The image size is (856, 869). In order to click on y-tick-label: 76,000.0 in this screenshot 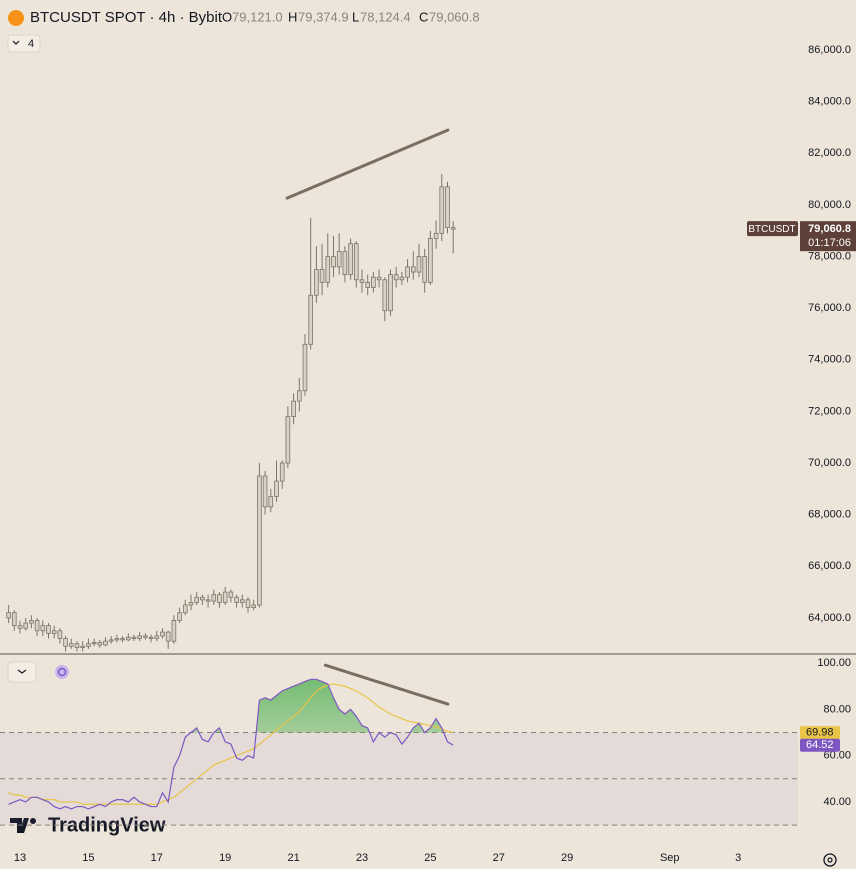, I will do `click(829, 308)`.